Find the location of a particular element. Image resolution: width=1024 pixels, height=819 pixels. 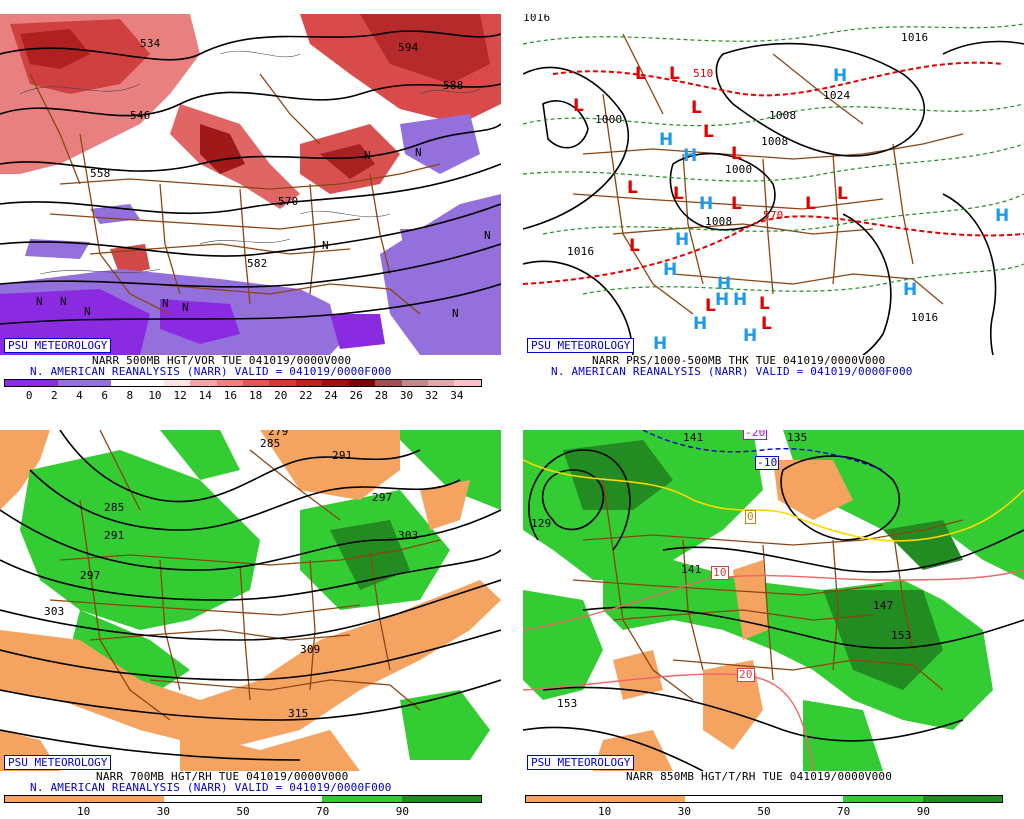

temp-label: 20 is located at coordinates (746, 675).